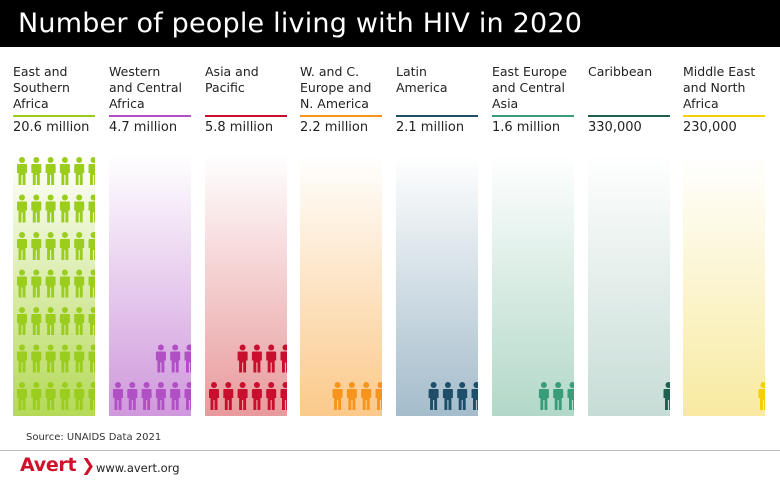 This screenshot has height=484, width=780. What do you see at coordinates (146, 87) in the screenshot?
I see `region-label-line: and Central` at bounding box center [146, 87].